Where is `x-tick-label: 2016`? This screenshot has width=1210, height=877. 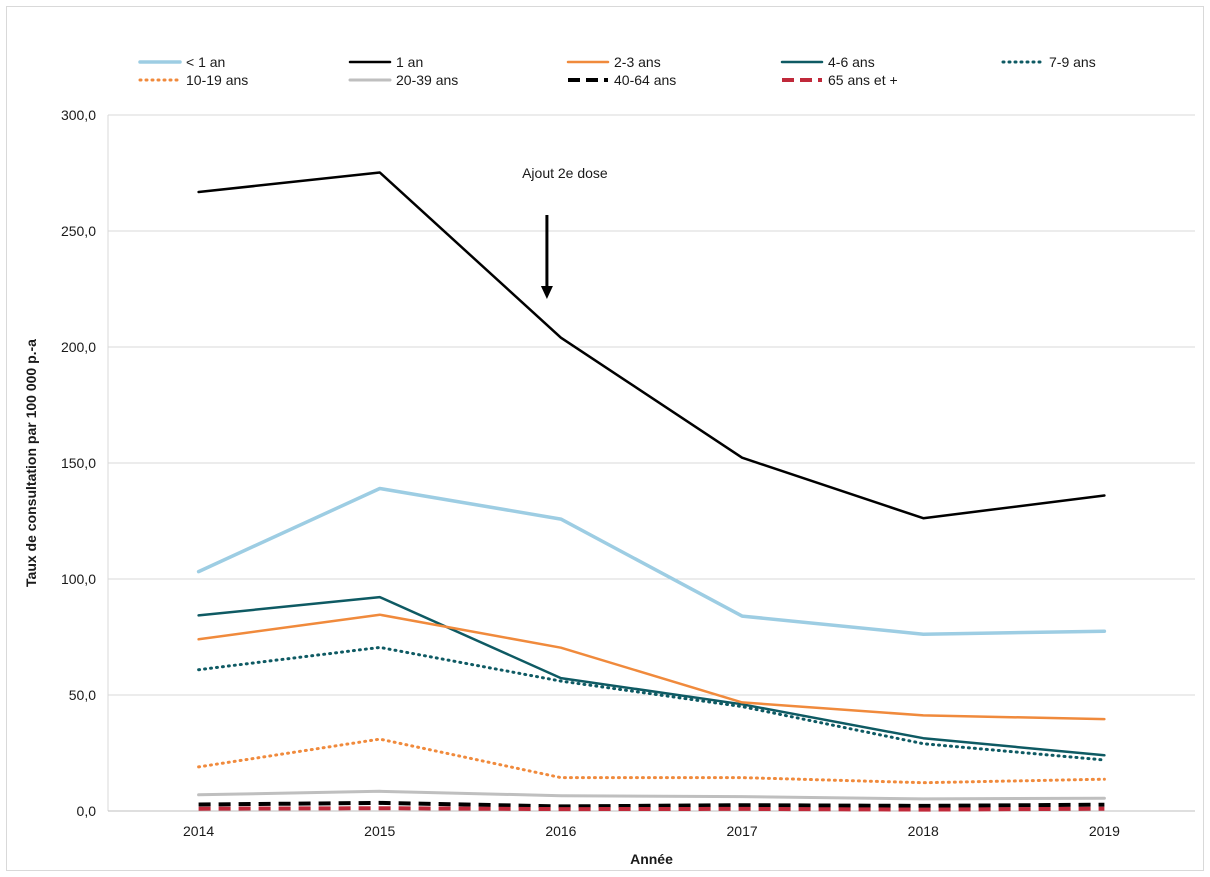
x-tick-label: 2016 is located at coordinates (560, 831).